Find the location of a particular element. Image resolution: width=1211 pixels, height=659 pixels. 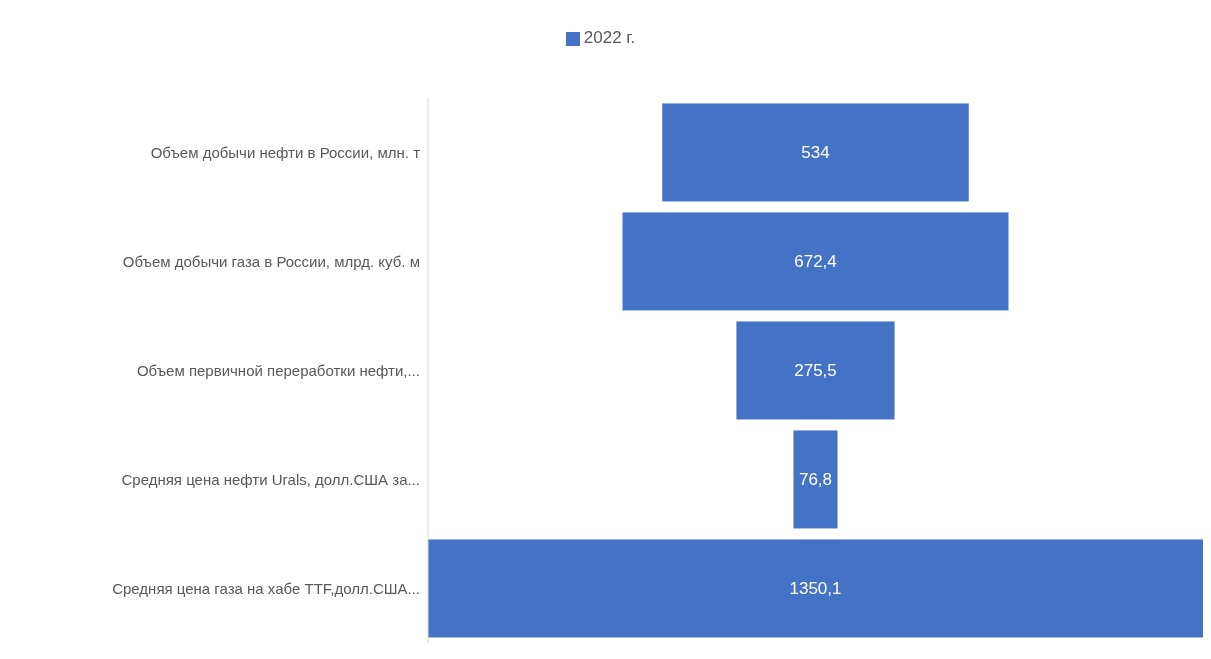

data-label: 534 is located at coordinates (815, 152).